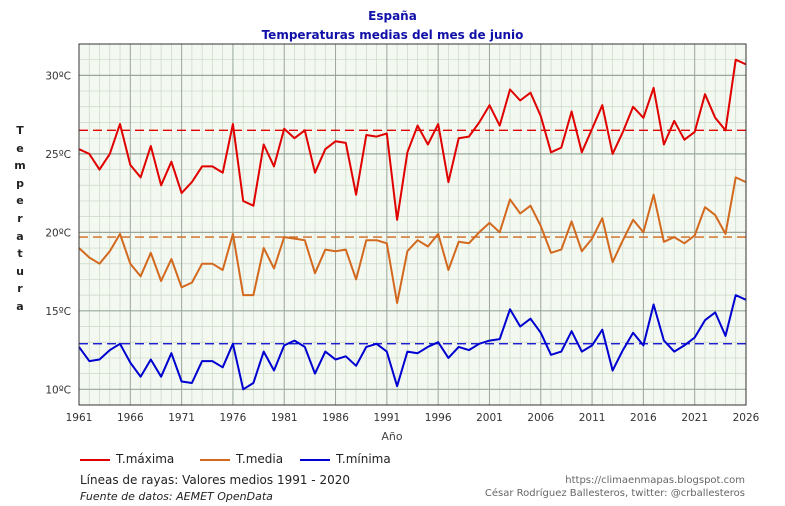 The width and height of the screenshot is (785, 506). What do you see at coordinates (694, 418) in the screenshot?
I see `x-tick-label: 2021` at bounding box center [694, 418].